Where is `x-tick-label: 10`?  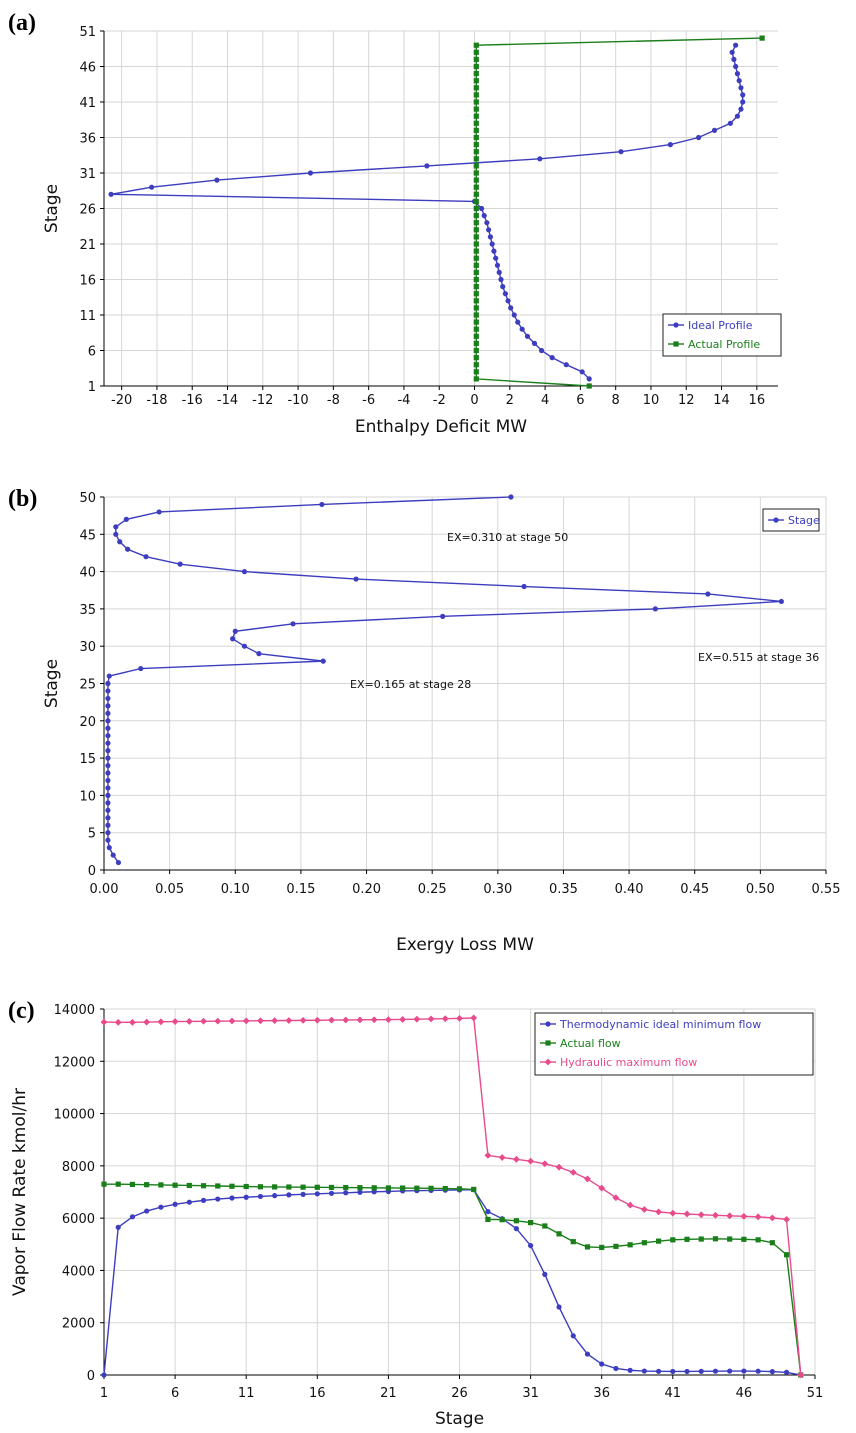
x-tick-label: 10 is located at coordinates (651, 400).